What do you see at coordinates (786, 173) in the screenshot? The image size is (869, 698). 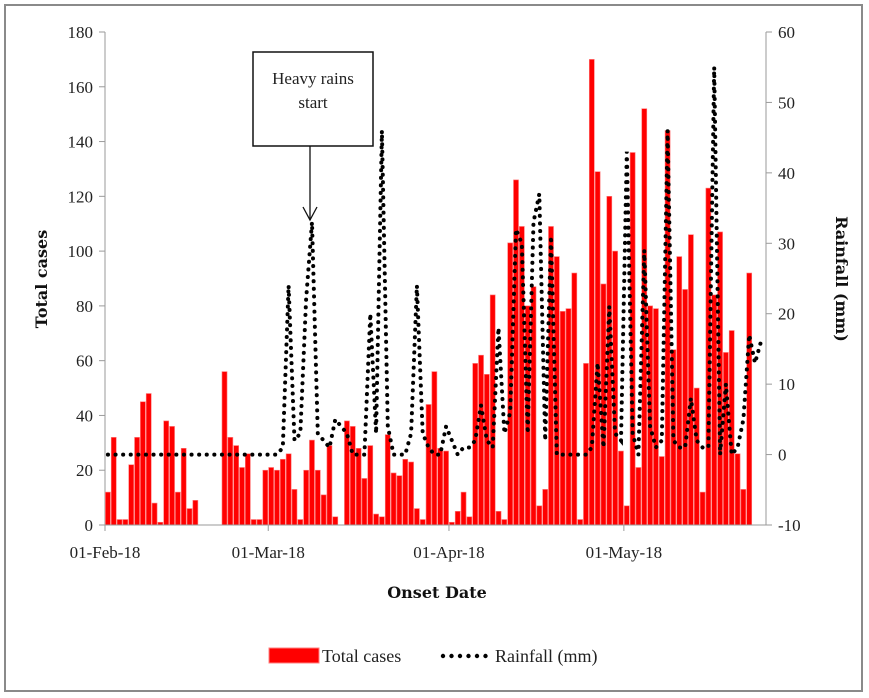 I see `y2-tick-label: 40` at bounding box center [786, 173].